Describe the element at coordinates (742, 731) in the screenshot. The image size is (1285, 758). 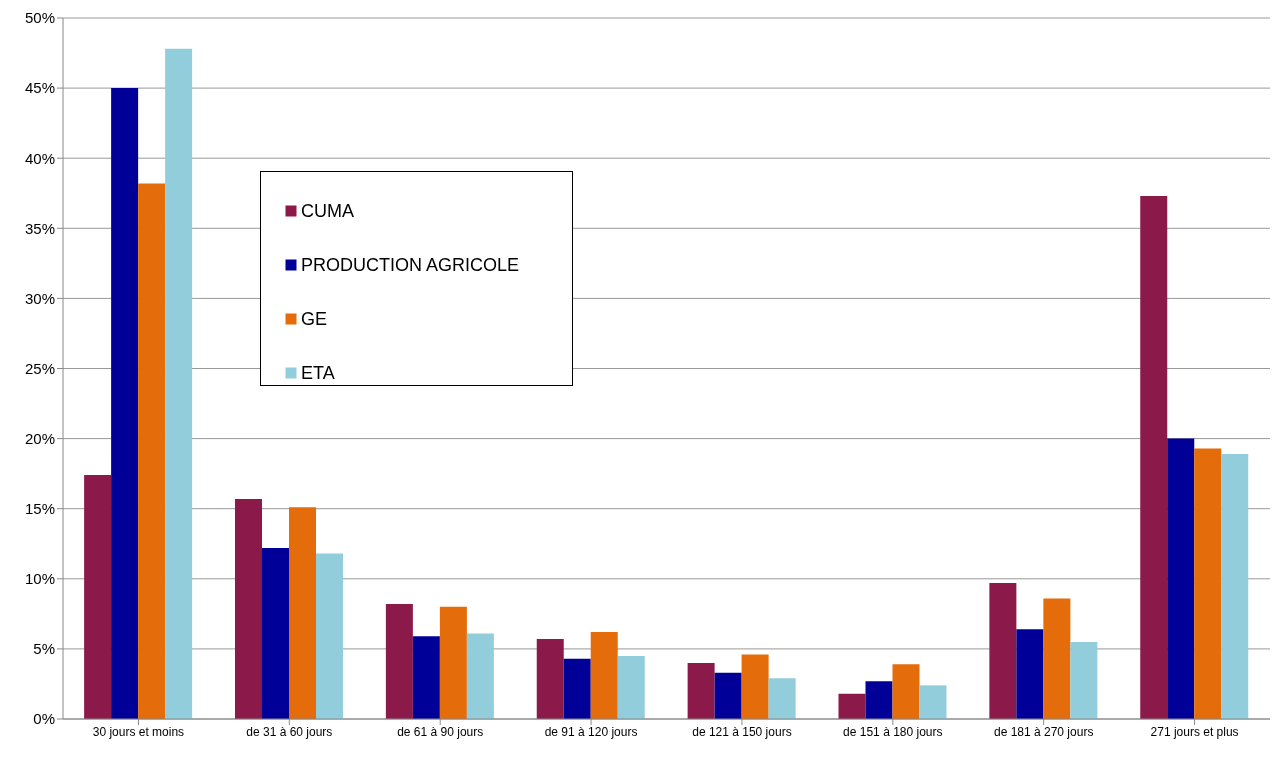
I see `x-tick-label: de 121 à 150 jours` at that location.